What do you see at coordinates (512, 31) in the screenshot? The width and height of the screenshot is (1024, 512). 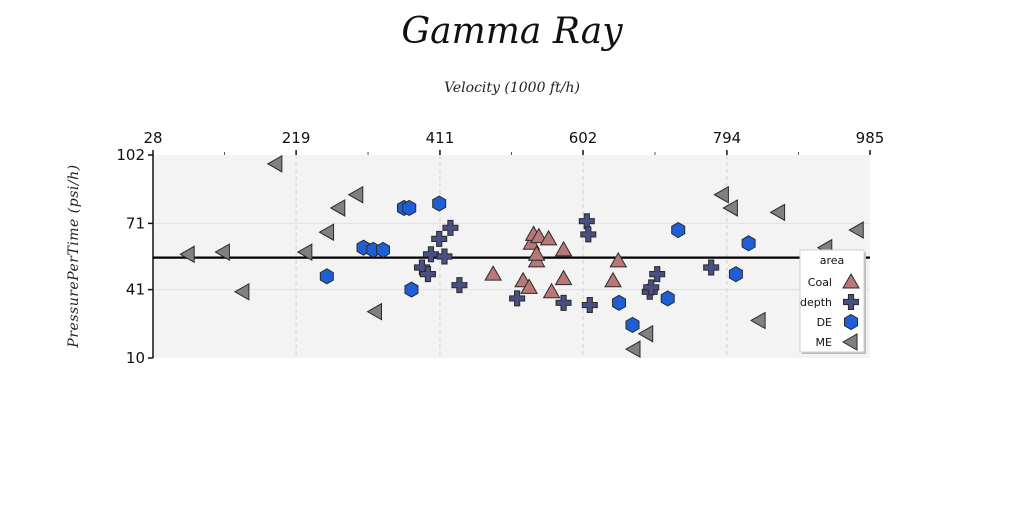 I see `chart-title: Gamma Ray` at bounding box center [512, 31].